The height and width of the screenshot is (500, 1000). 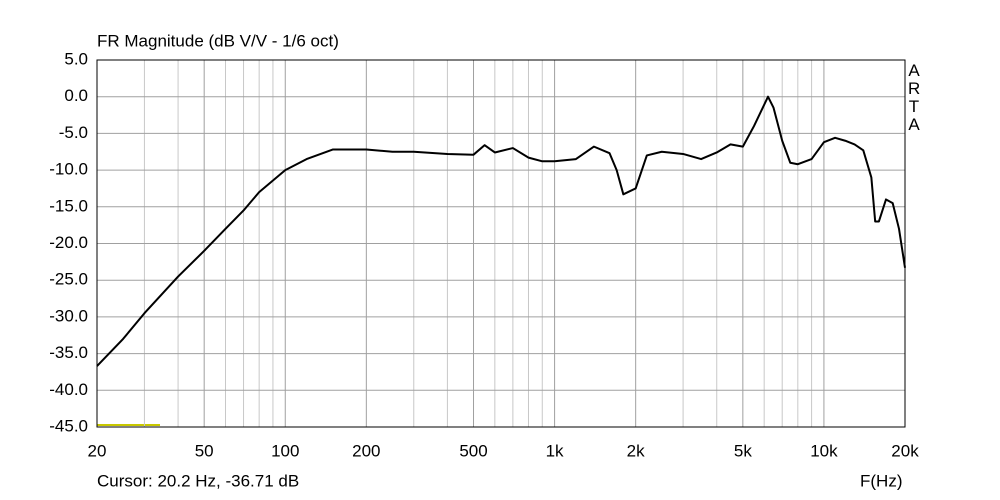 I want to click on x-tick-label: 50, so click(x=204, y=450).